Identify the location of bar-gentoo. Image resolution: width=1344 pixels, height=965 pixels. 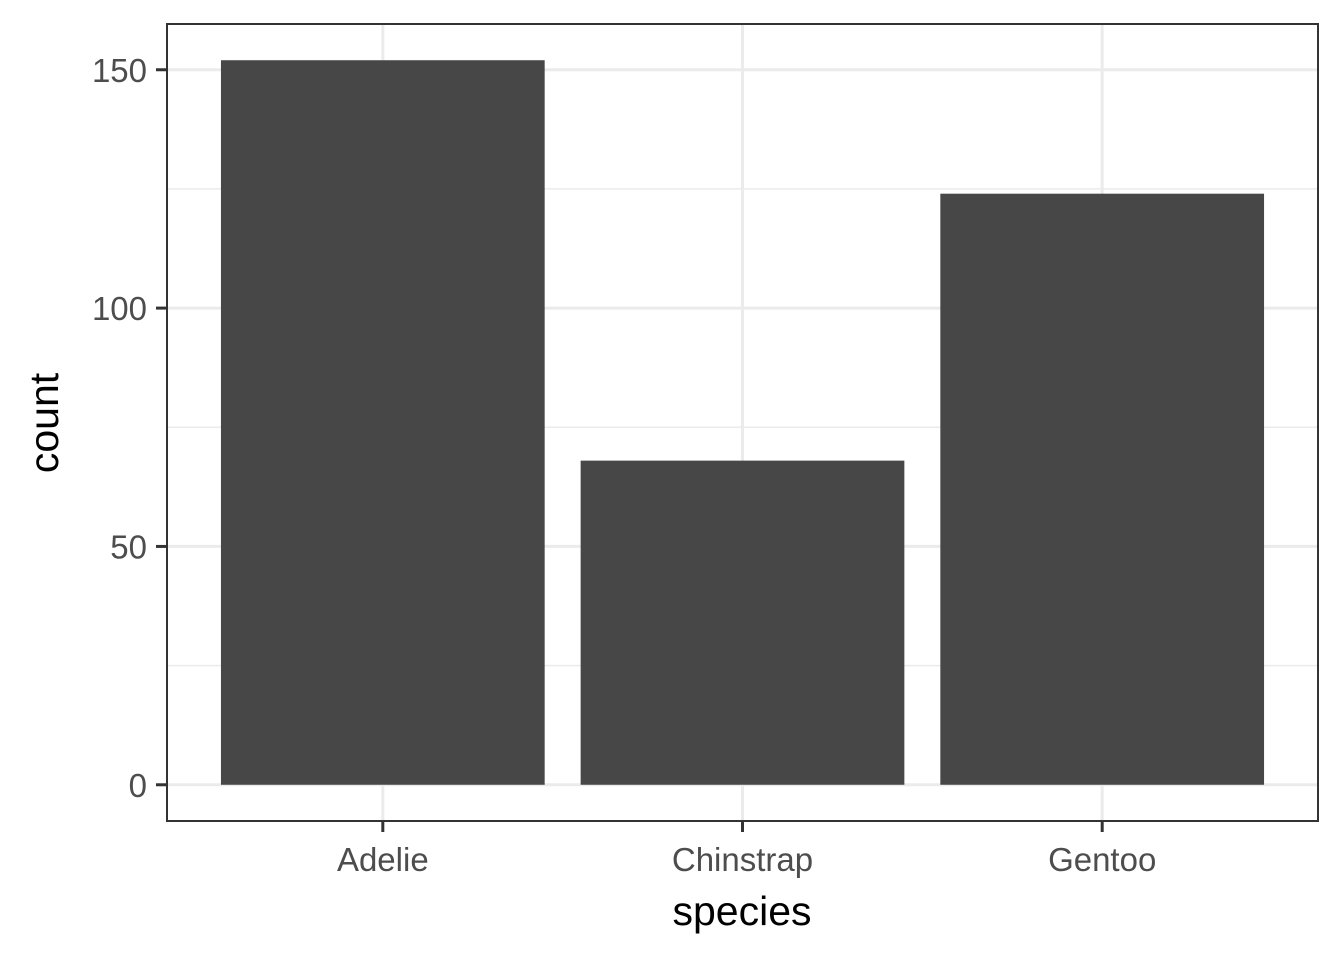
(1102, 489).